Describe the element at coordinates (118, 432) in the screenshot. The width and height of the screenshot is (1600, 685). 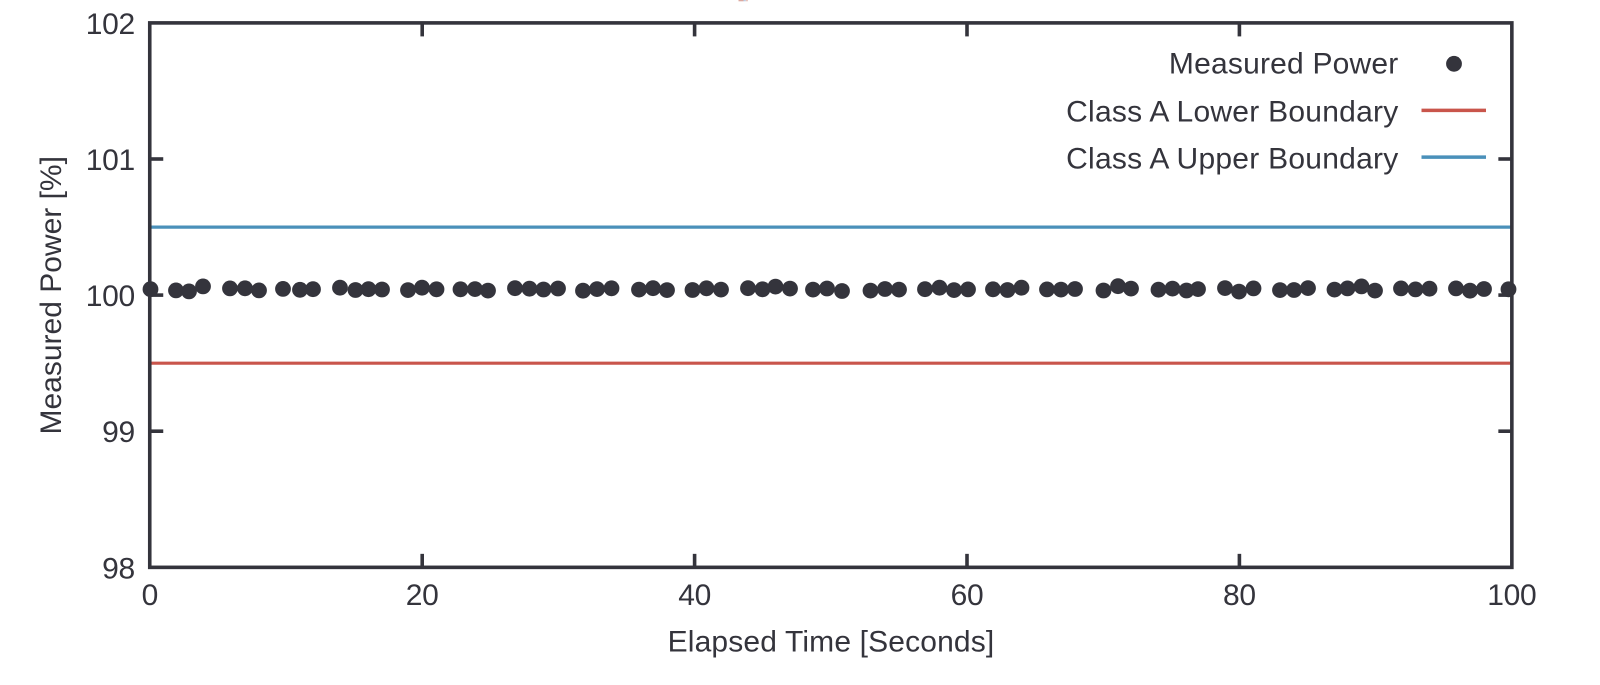
I see `svg-text: 99` at that location.